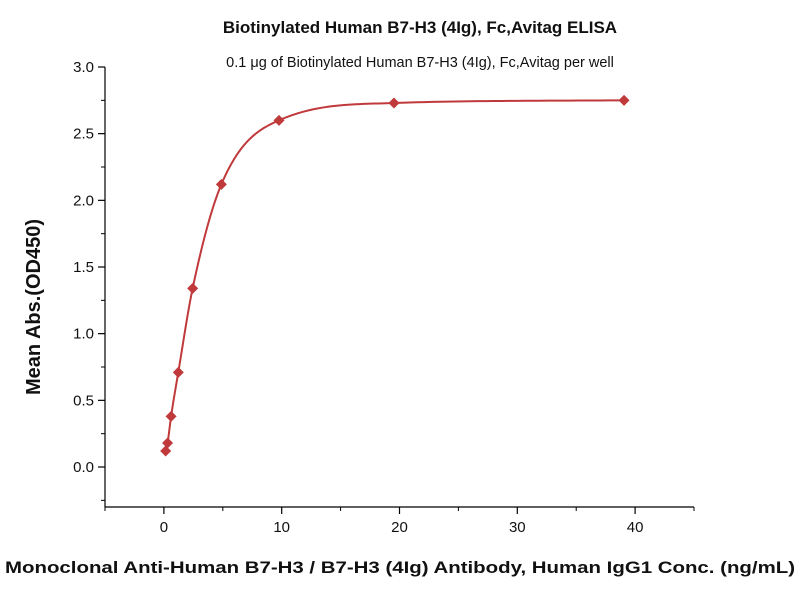 The width and height of the screenshot is (800, 600). What do you see at coordinates (399, 527) in the screenshot?
I see `x-tick-label: 20` at bounding box center [399, 527].